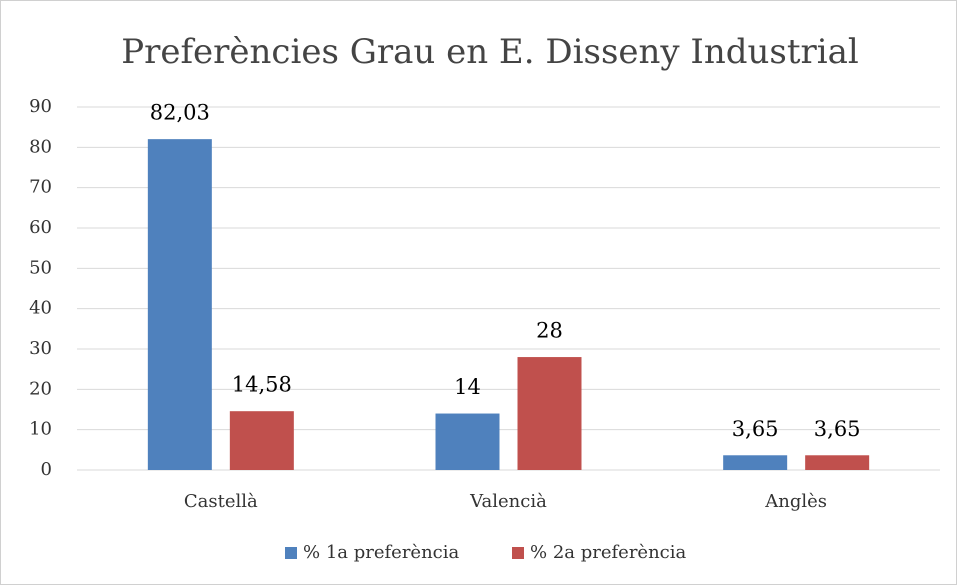 The height and width of the screenshot is (586, 958). What do you see at coordinates (221, 501) in the screenshot?
I see `x-tick-label: Castellà` at bounding box center [221, 501].